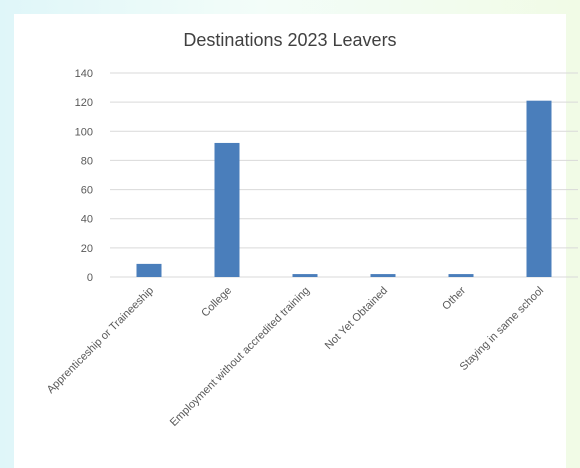 The image size is (580, 468). Describe the element at coordinates (84, 74) in the screenshot. I see `y-tick-label: 140` at that location.